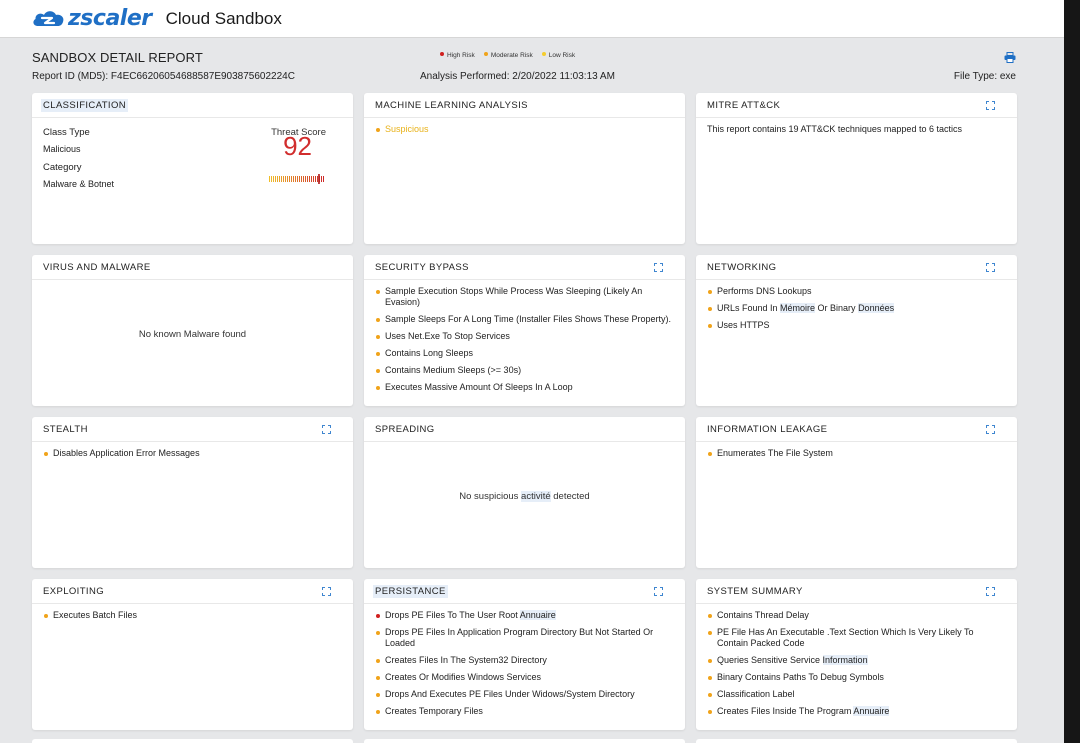 This screenshot has height=743, width=1080. I want to click on list-item: Binary Contains Paths To Debug Symbols, so click(856, 677).